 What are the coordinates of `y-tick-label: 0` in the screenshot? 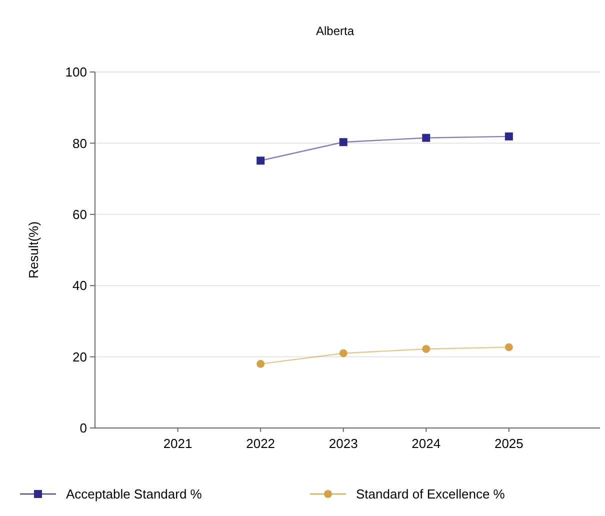 It's located at (83, 428).